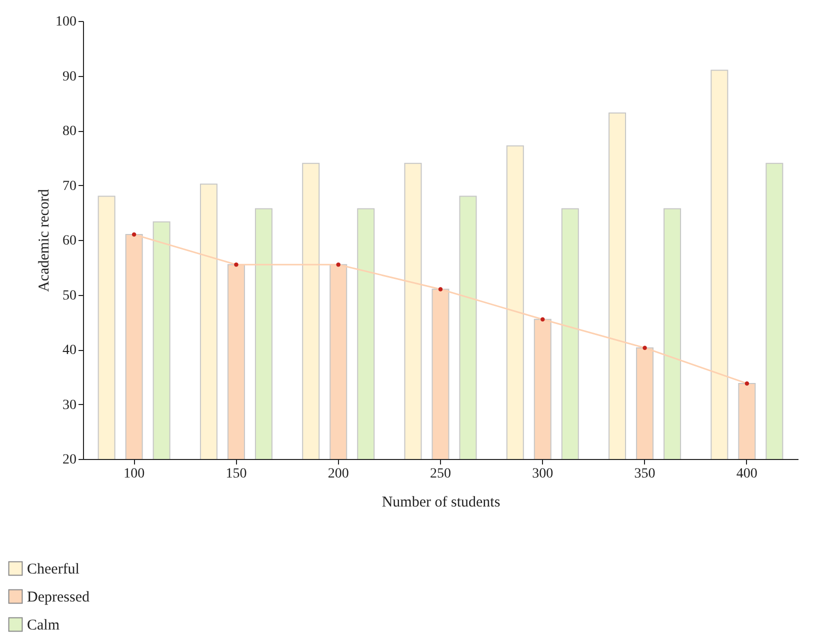  Describe the element at coordinates (69, 131) in the screenshot. I see `y-tick-label: 80` at that location.